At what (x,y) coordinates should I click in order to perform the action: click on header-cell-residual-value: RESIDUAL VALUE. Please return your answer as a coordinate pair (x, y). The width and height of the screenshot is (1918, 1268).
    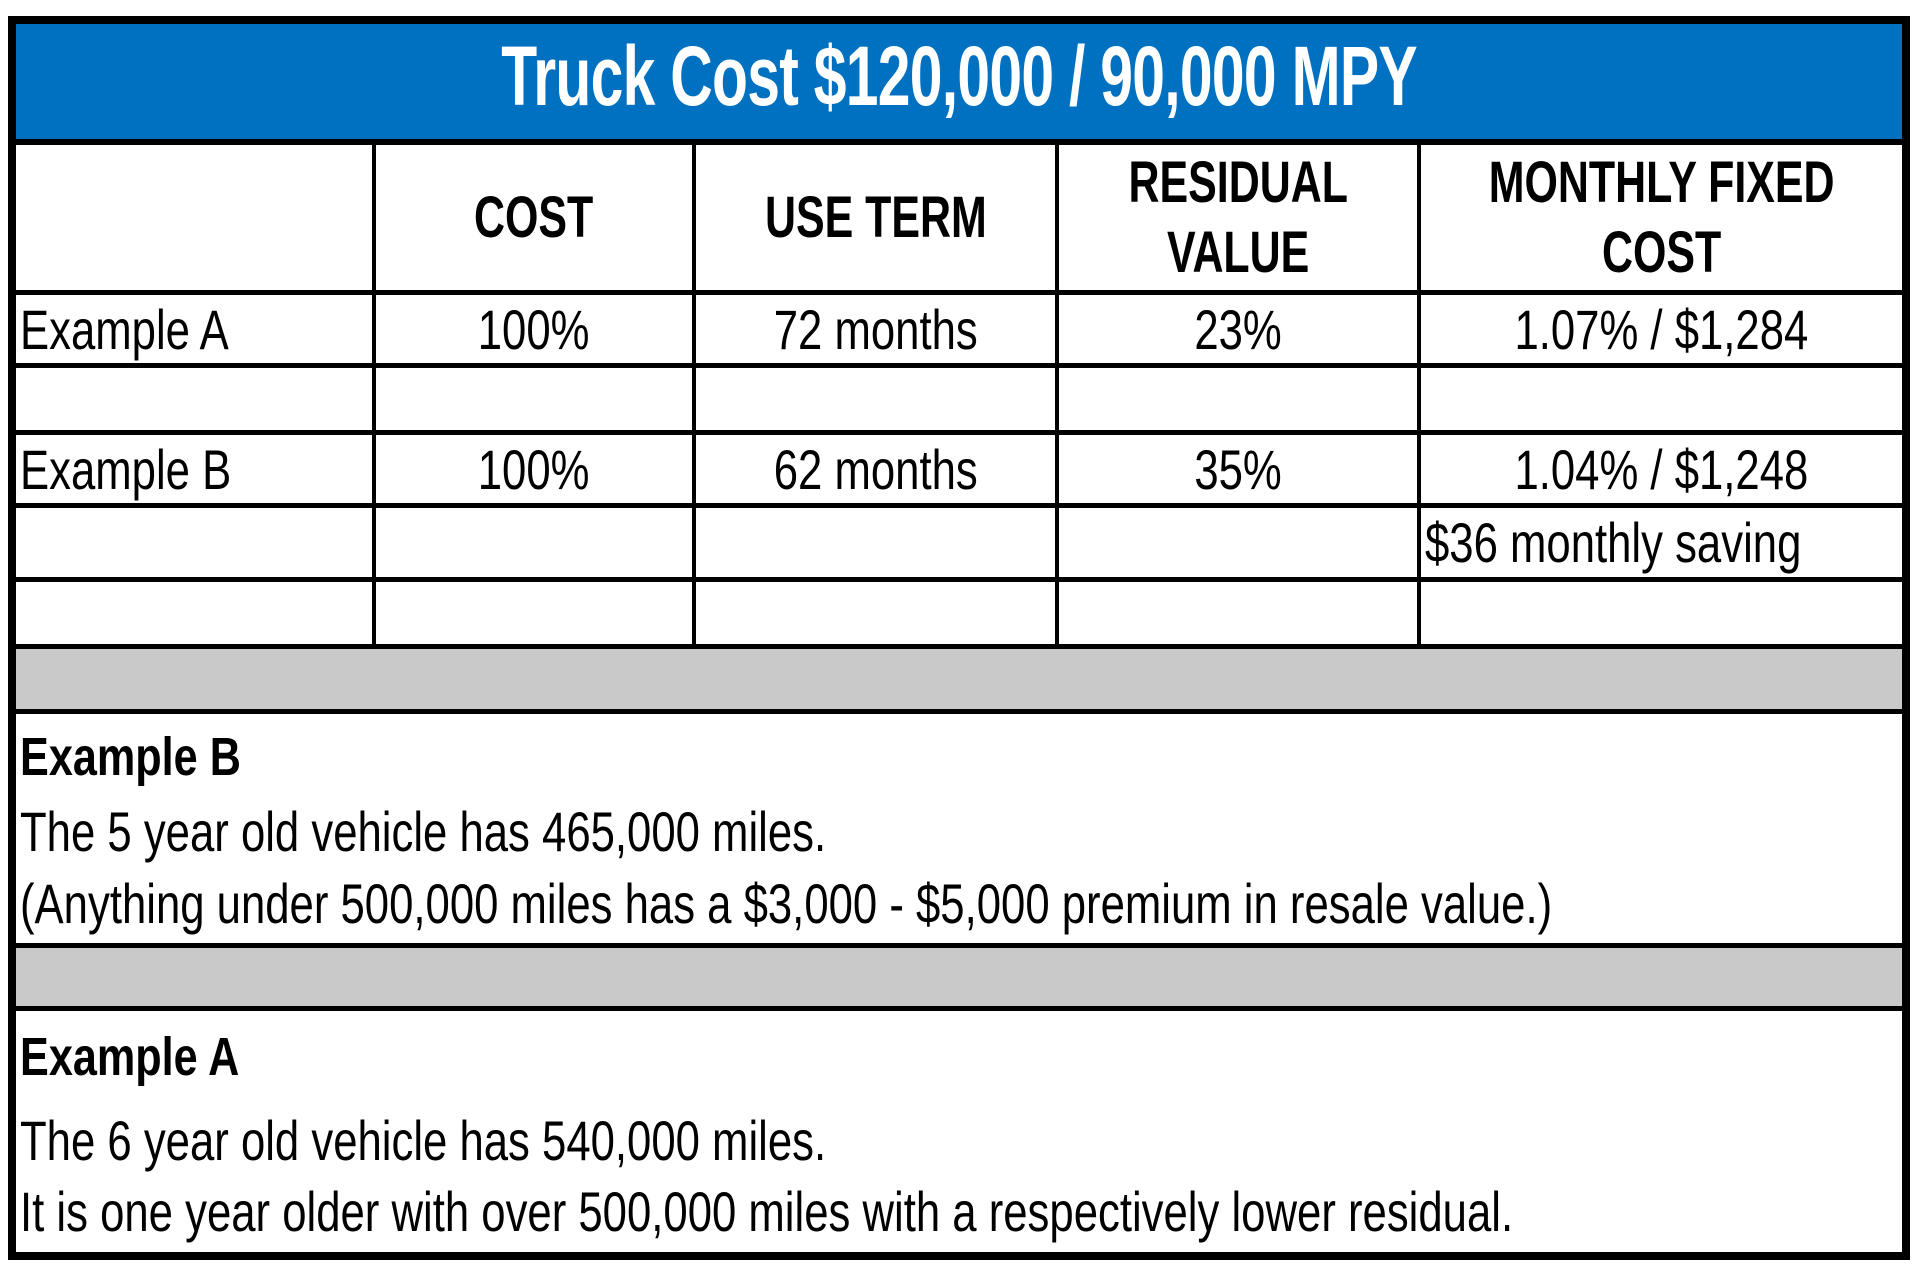
    Looking at the image, I should click on (1238, 217).